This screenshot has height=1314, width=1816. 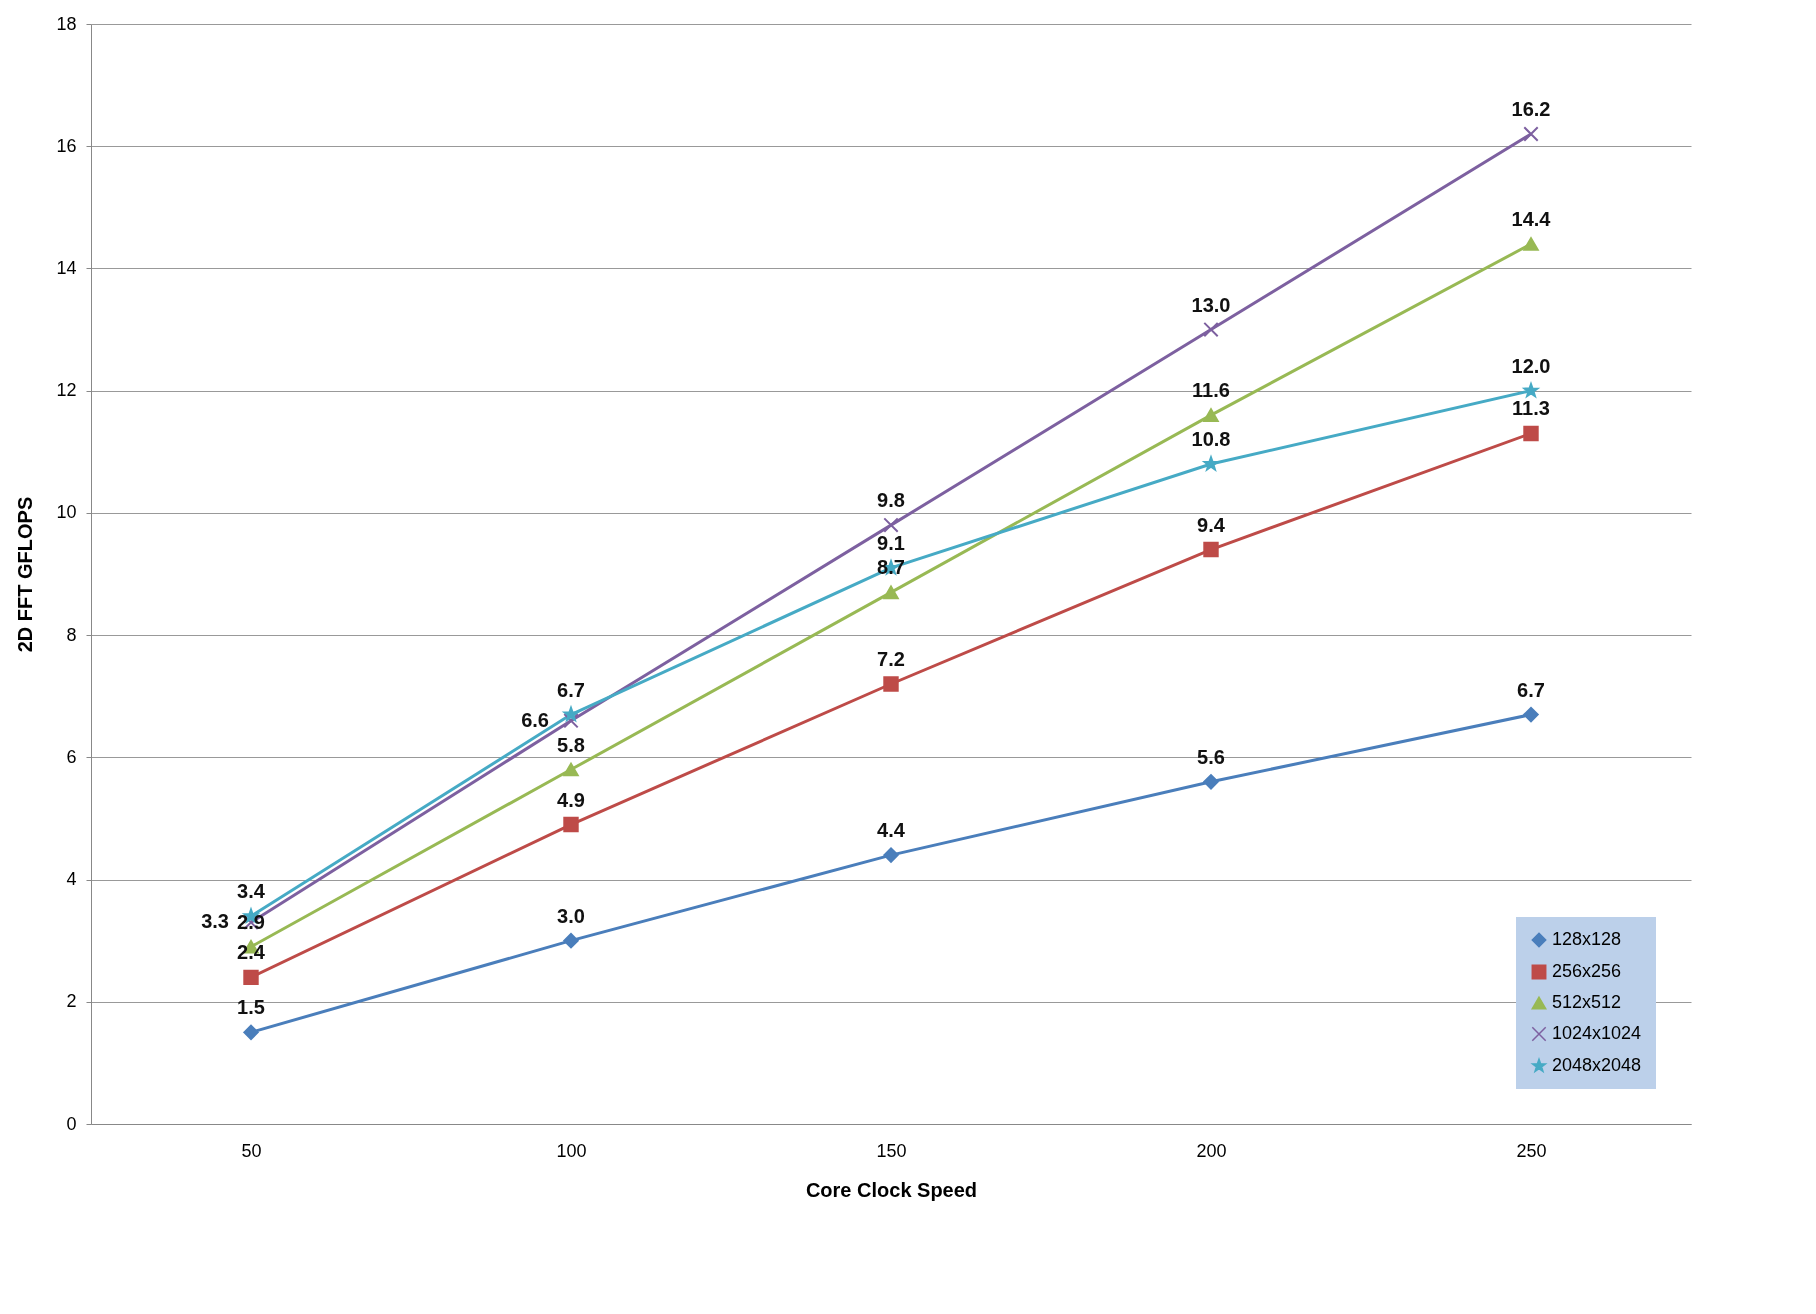 I want to click on data-label: 13.0, so click(x=1211, y=304).